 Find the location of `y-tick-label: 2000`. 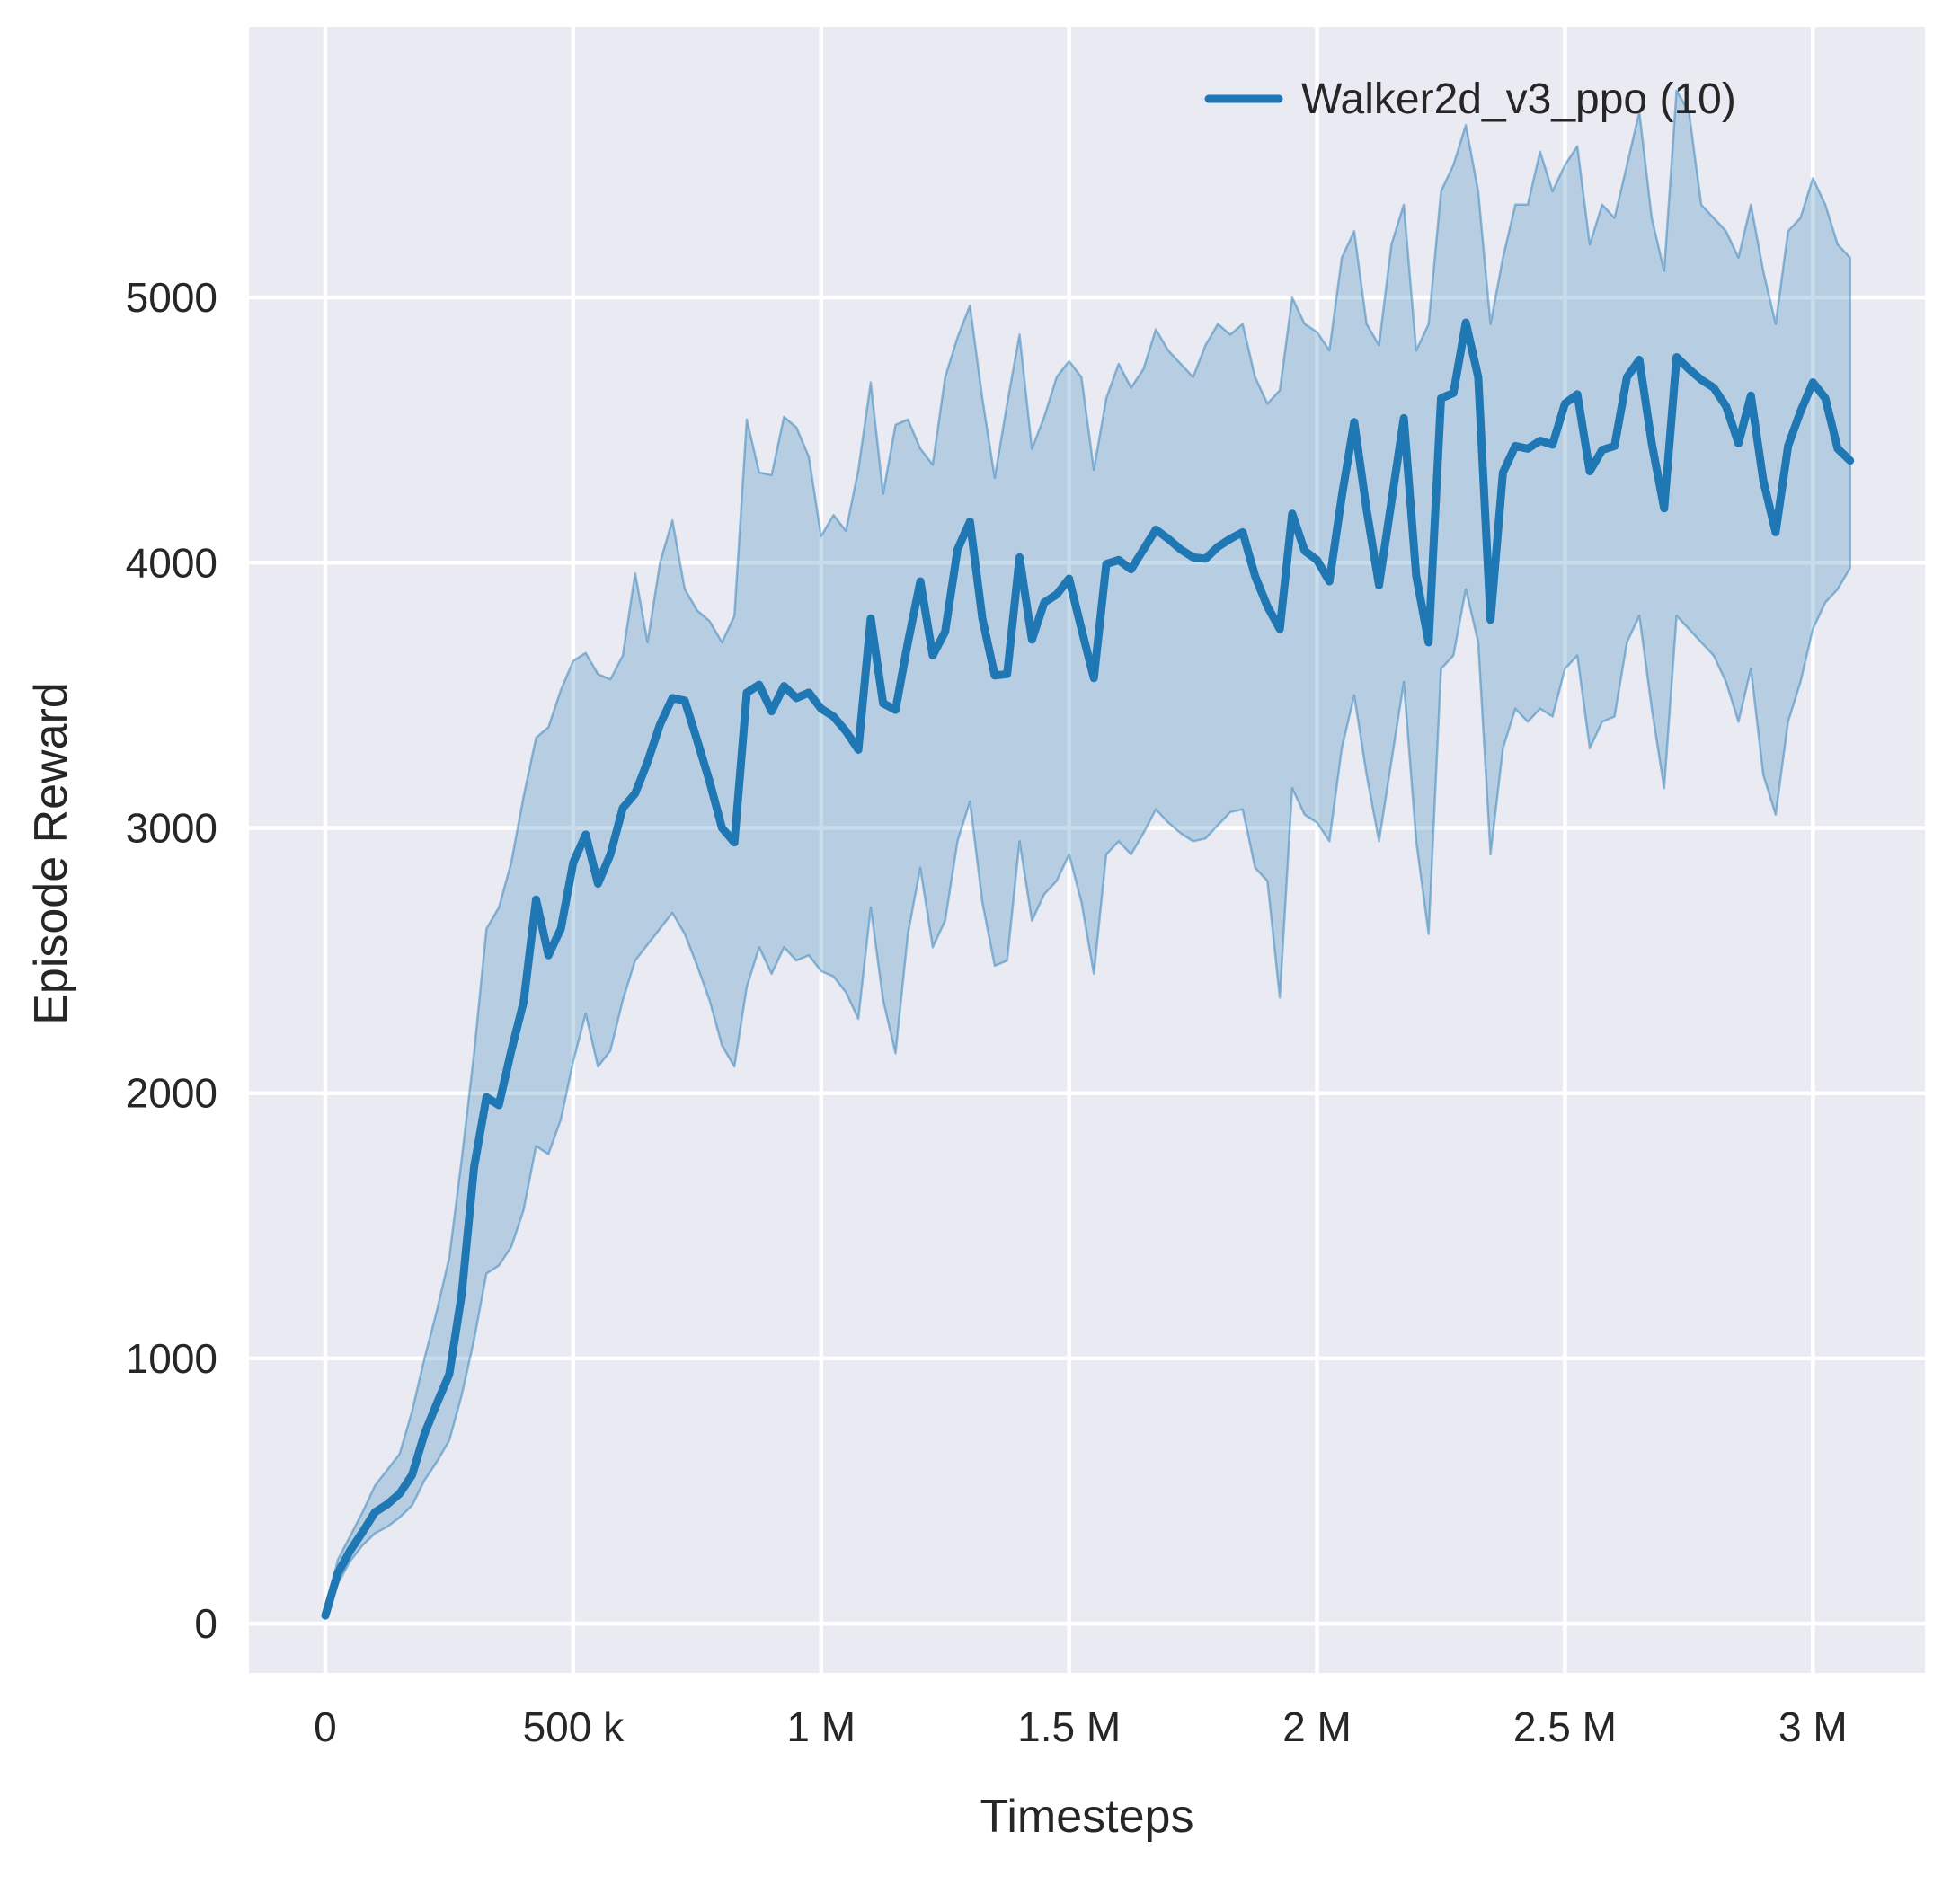

y-tick-label: 2000 is located at coordinates (171, 1093).